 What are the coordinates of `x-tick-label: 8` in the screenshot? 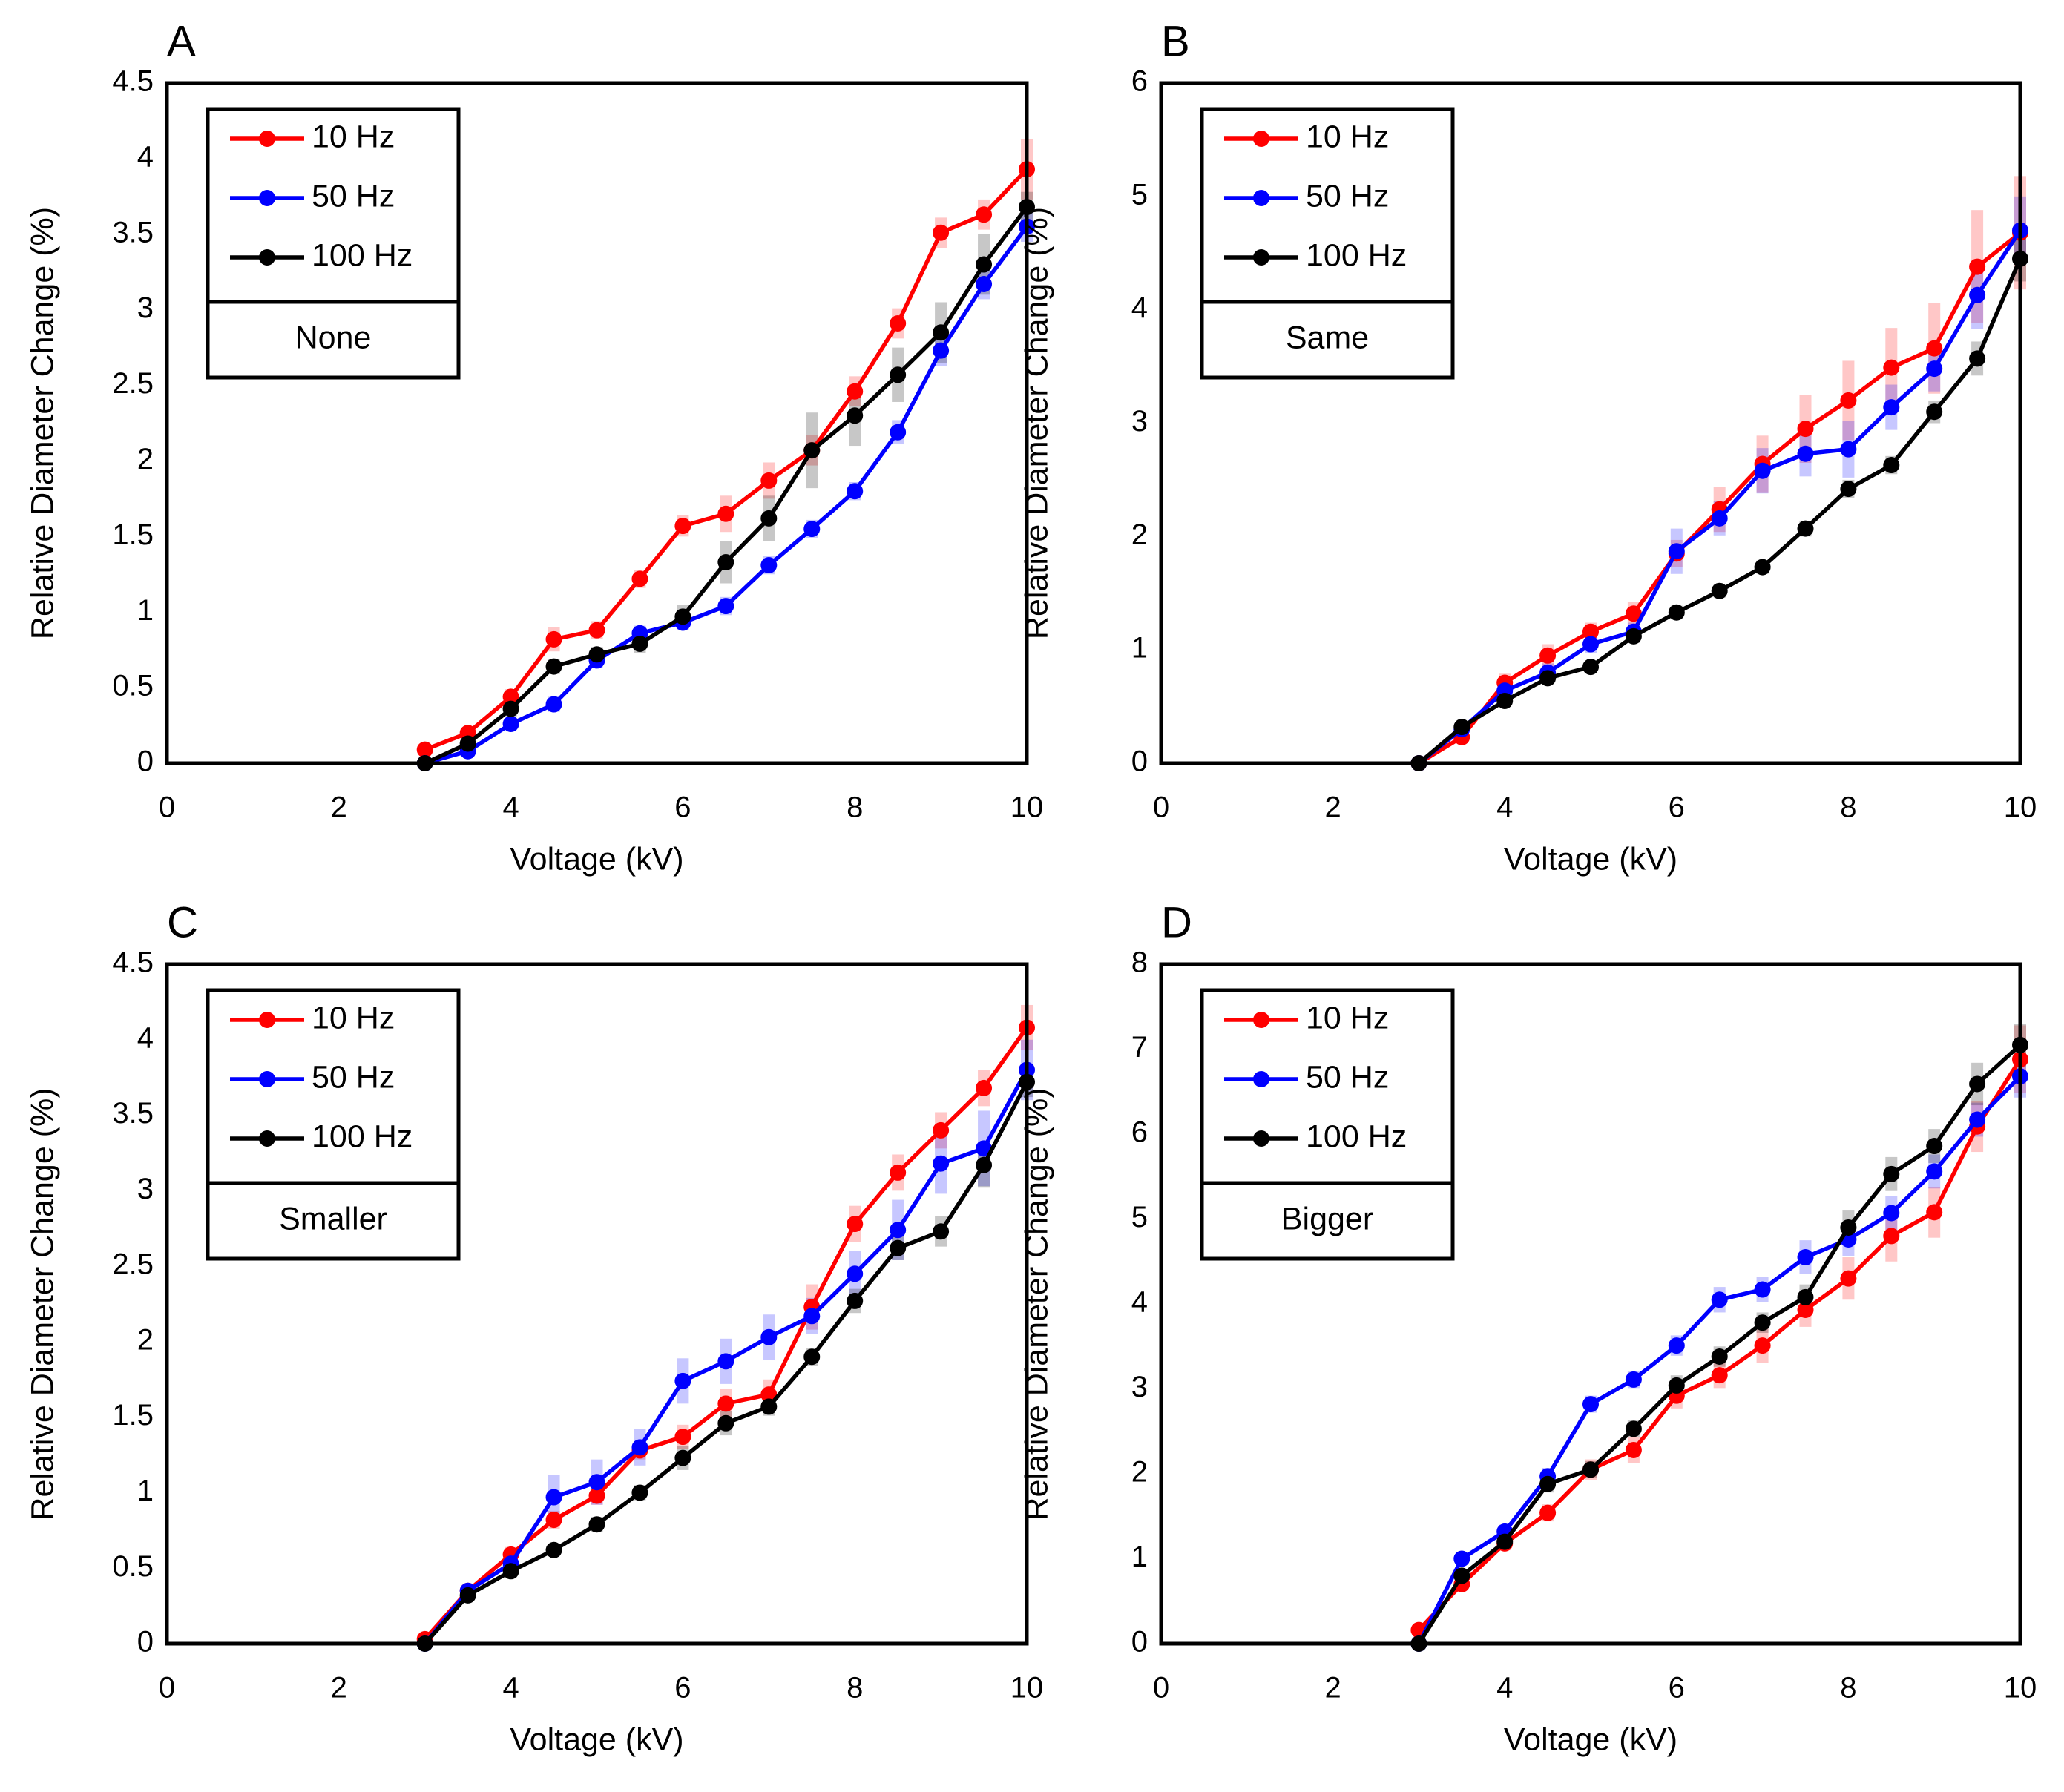 It's located at (855, 1688).